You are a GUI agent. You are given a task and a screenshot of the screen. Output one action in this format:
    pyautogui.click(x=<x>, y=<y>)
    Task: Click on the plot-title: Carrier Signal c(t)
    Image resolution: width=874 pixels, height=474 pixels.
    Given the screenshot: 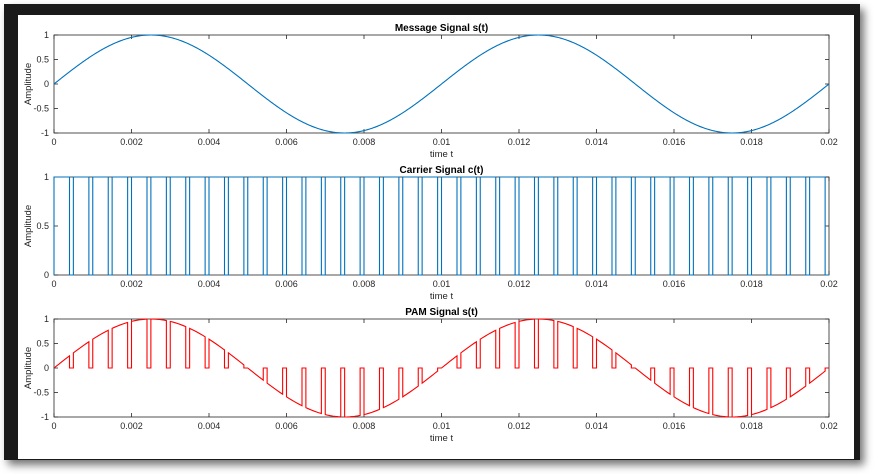 What is the action you would take?
    pyautogui.click(x=442, y=170)
    